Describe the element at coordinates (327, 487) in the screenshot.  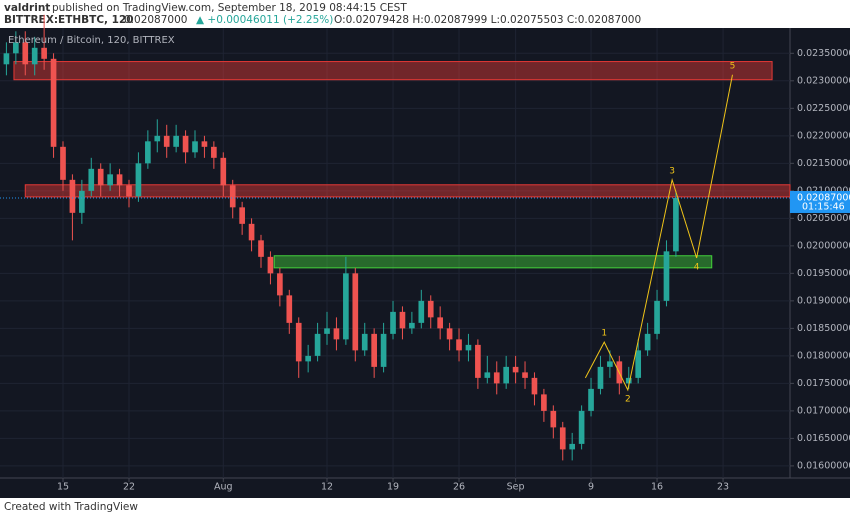
I see `x-tick-label: 12` at that location.